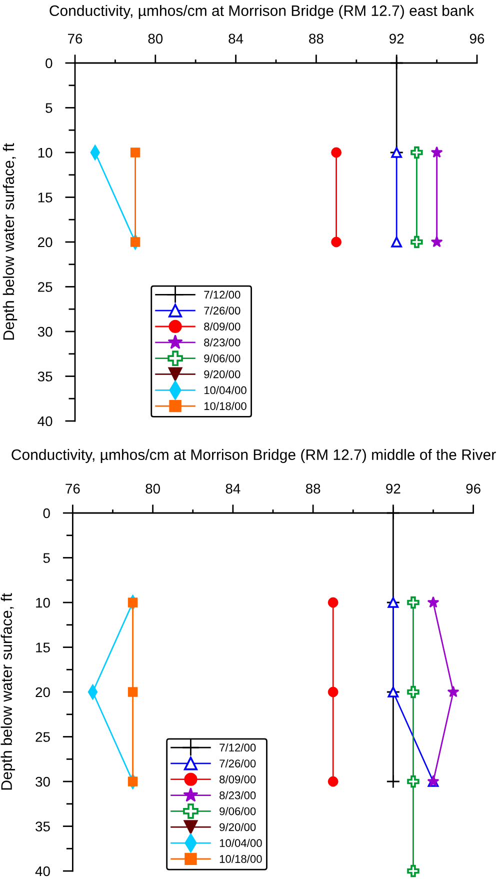 Image resolution: width=500 pixels, height=879 pixels. What do you see at coordinates (254, 456) in the screenshot?
I see `chart-title: Conductivity, µmhos/cm at Morrison Bridge (RM 12.7) middle of the River` at bounding box center [254, 456].